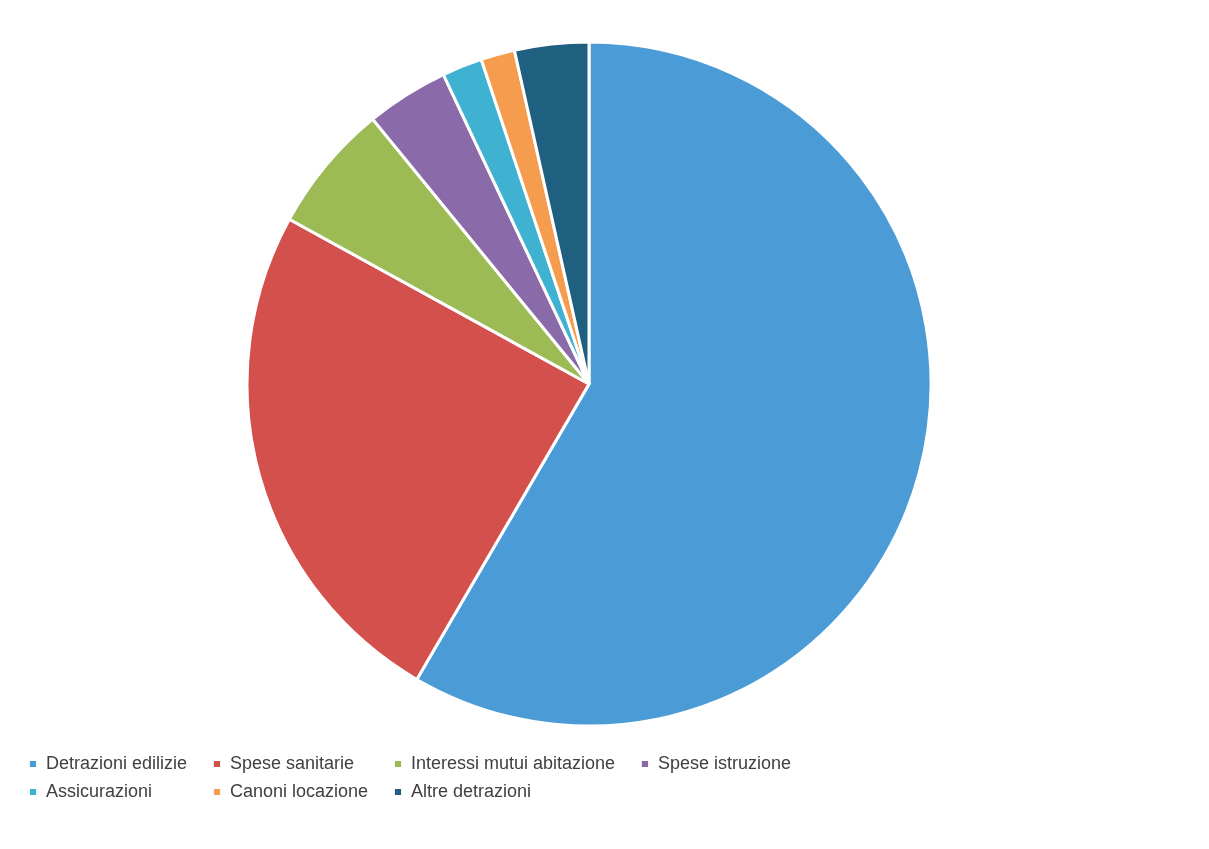 The height and width of the screenshot is (849, 1209). Describe the element at coordinates (471, 791) in the screenshot. I see `legend-label: Altre detrazioni` at that location.